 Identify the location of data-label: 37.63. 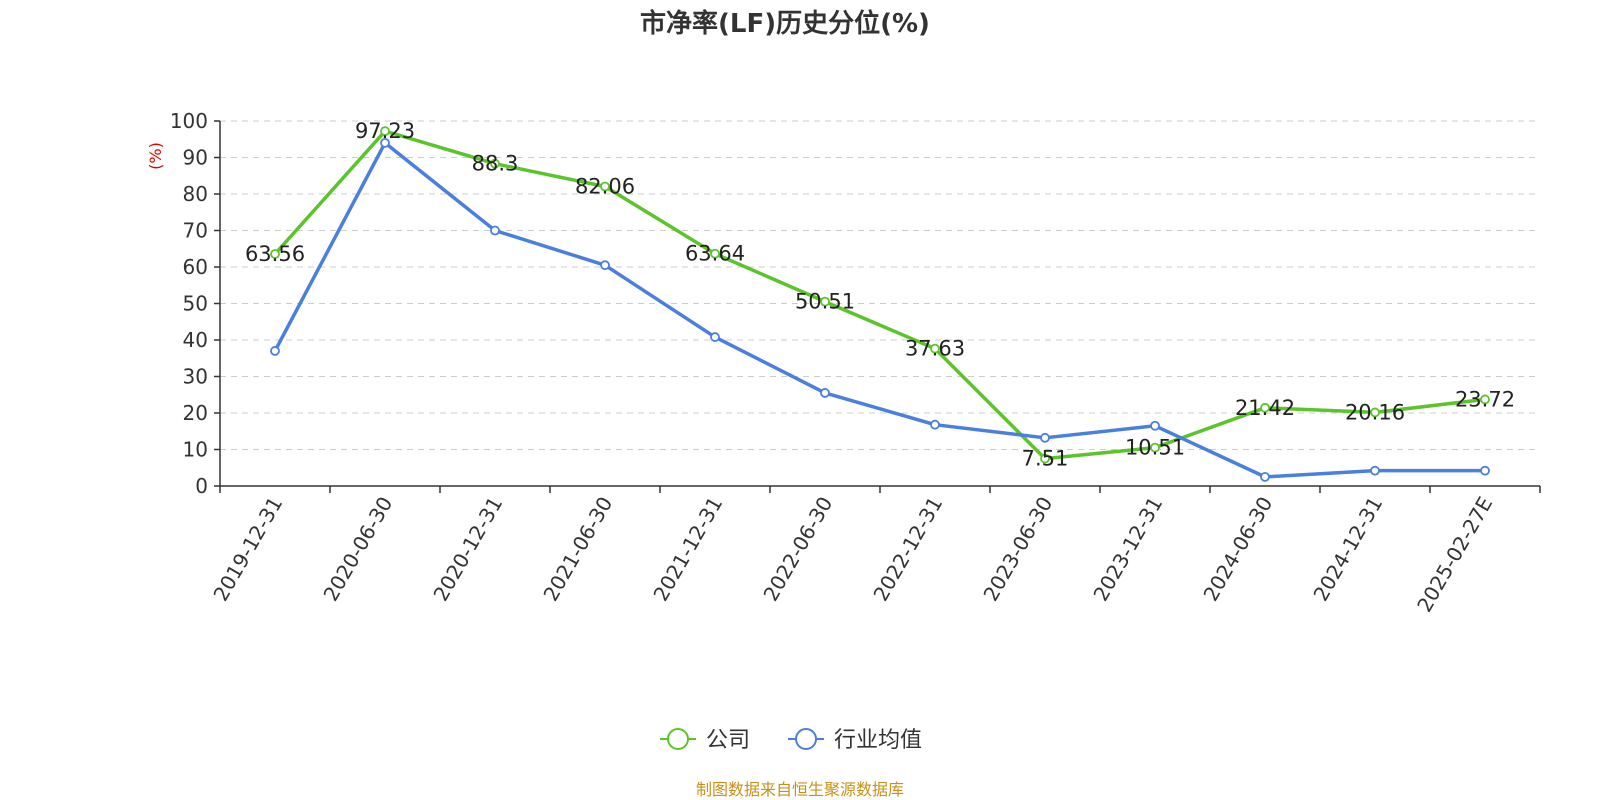
(935, 349).